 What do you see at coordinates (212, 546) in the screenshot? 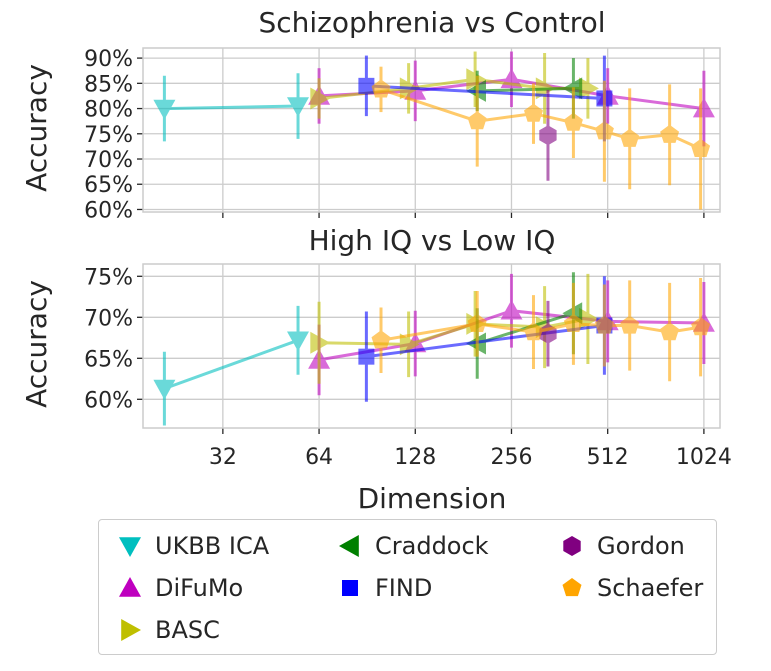
I see `legend-label: UKBB ICA` at bounding box center [212, 546].